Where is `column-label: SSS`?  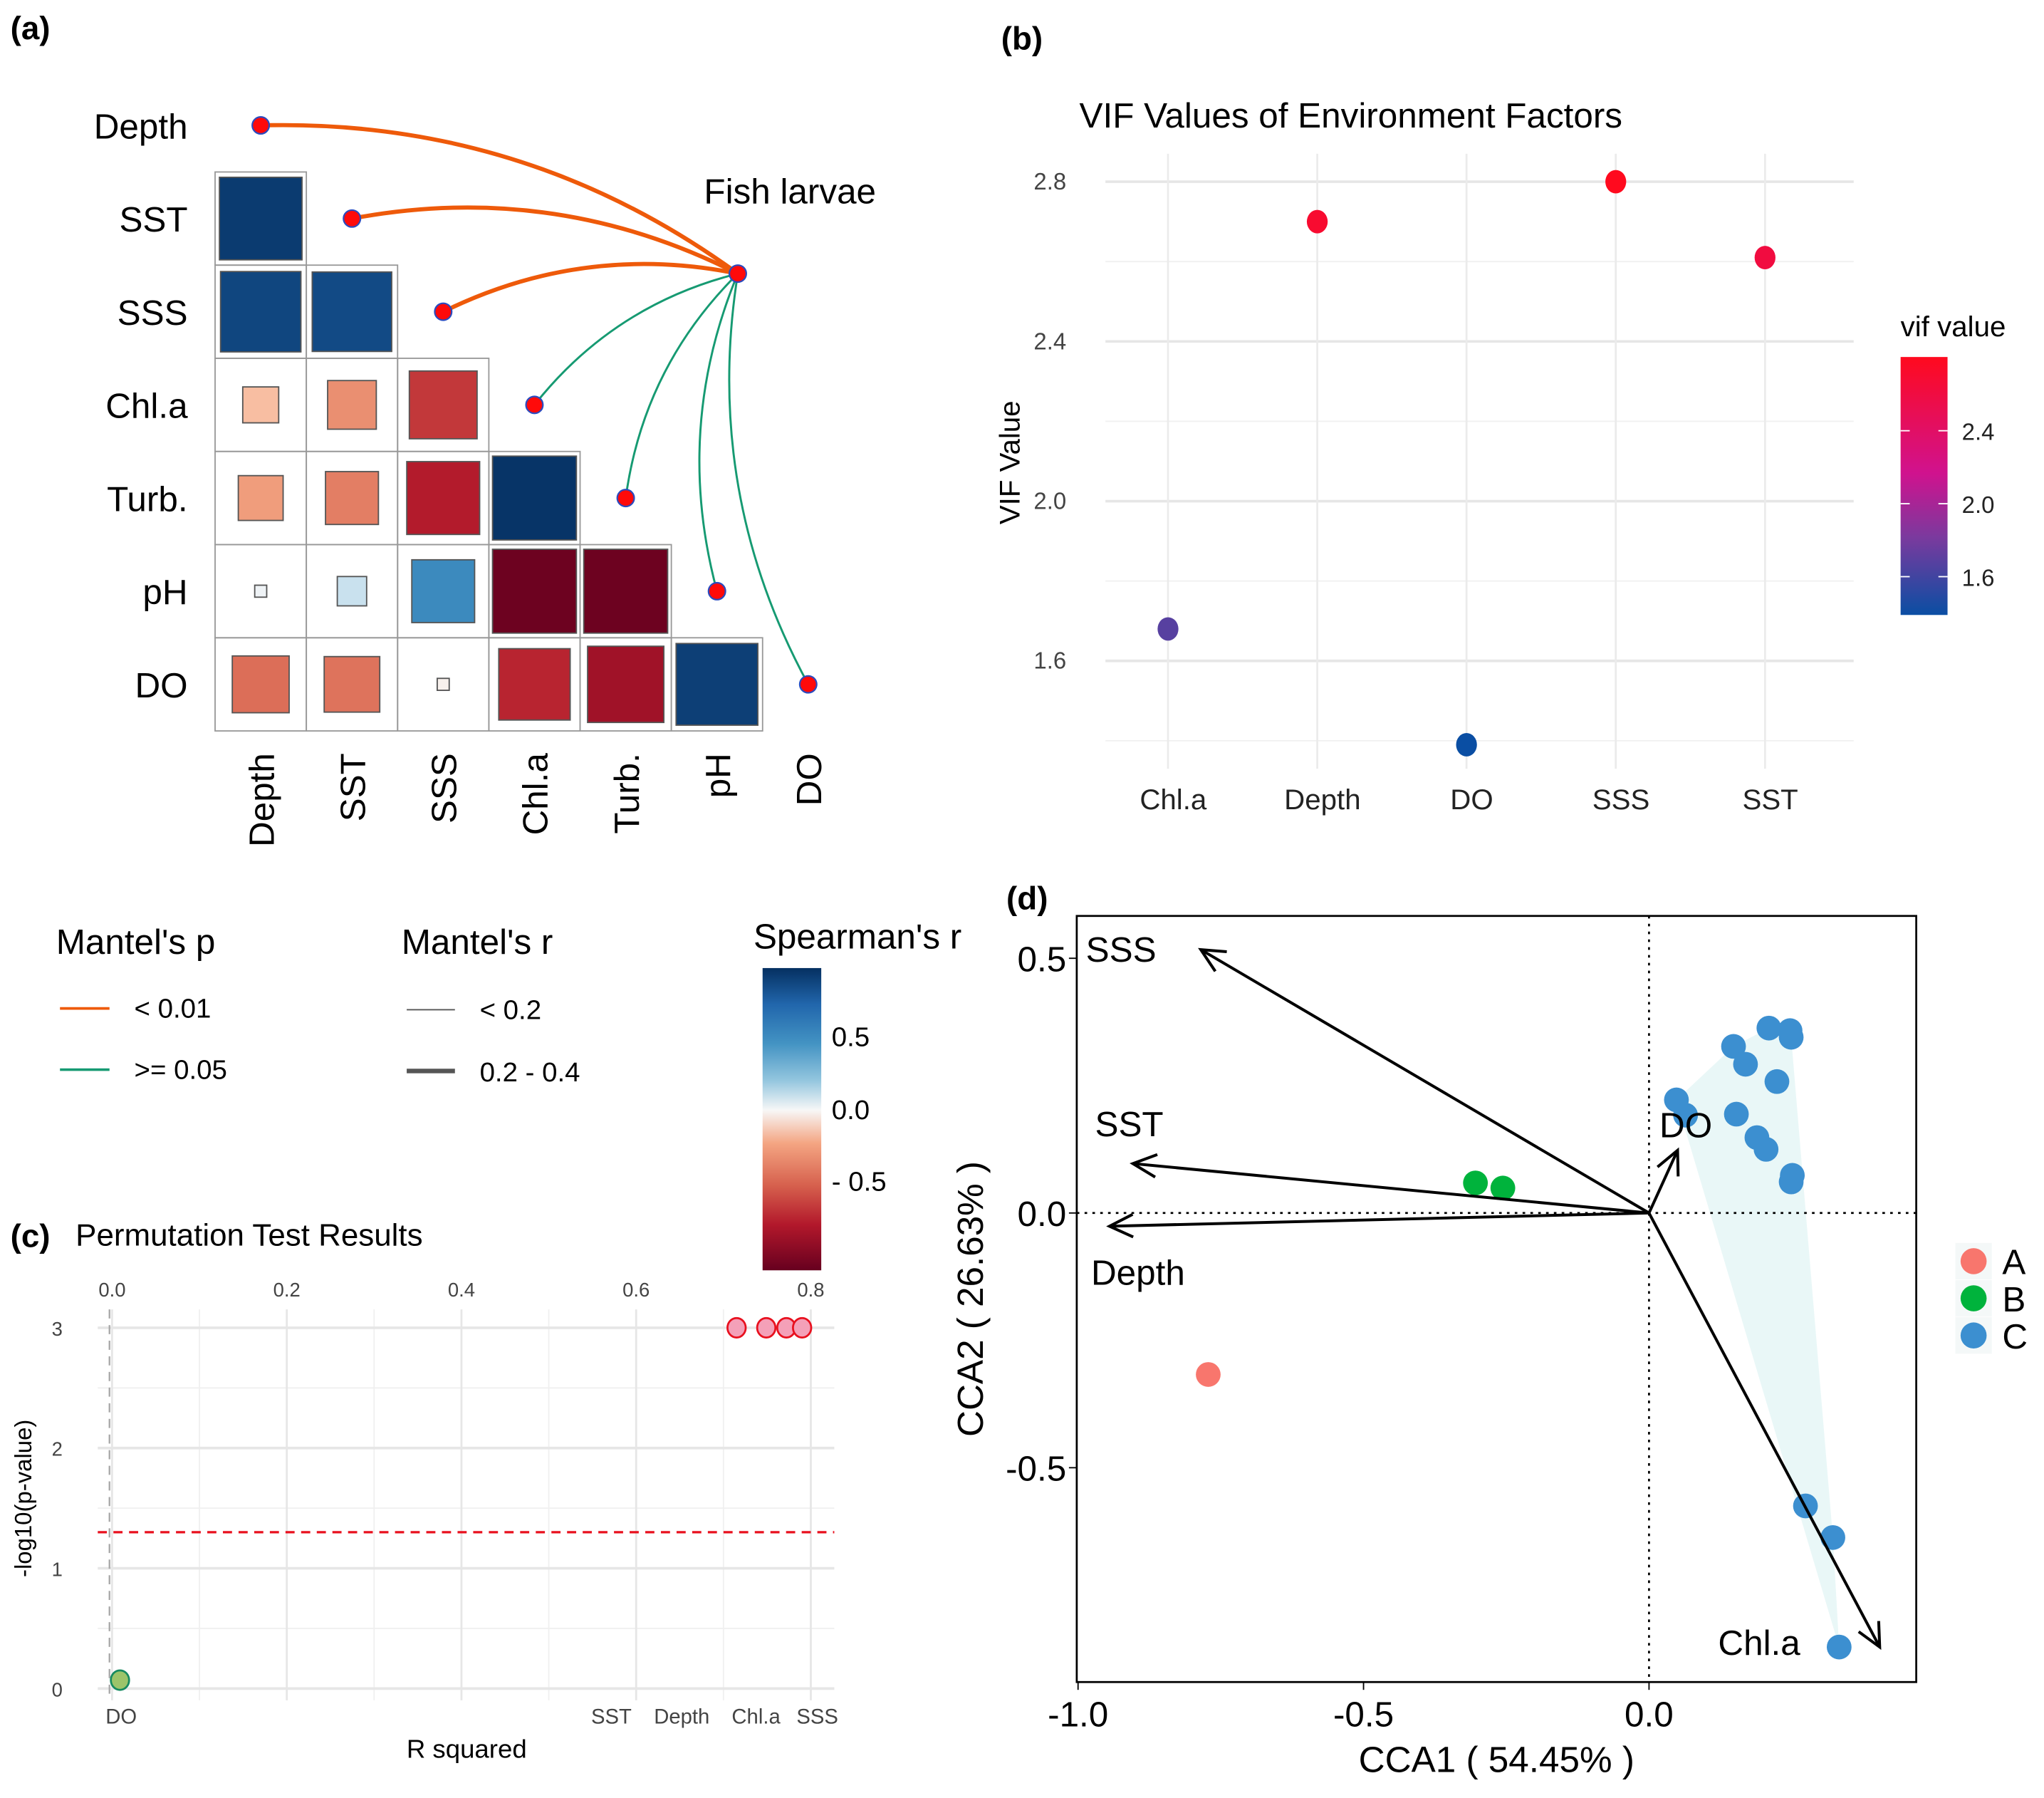
column-label: SSS is located at coordinates (444, 788).